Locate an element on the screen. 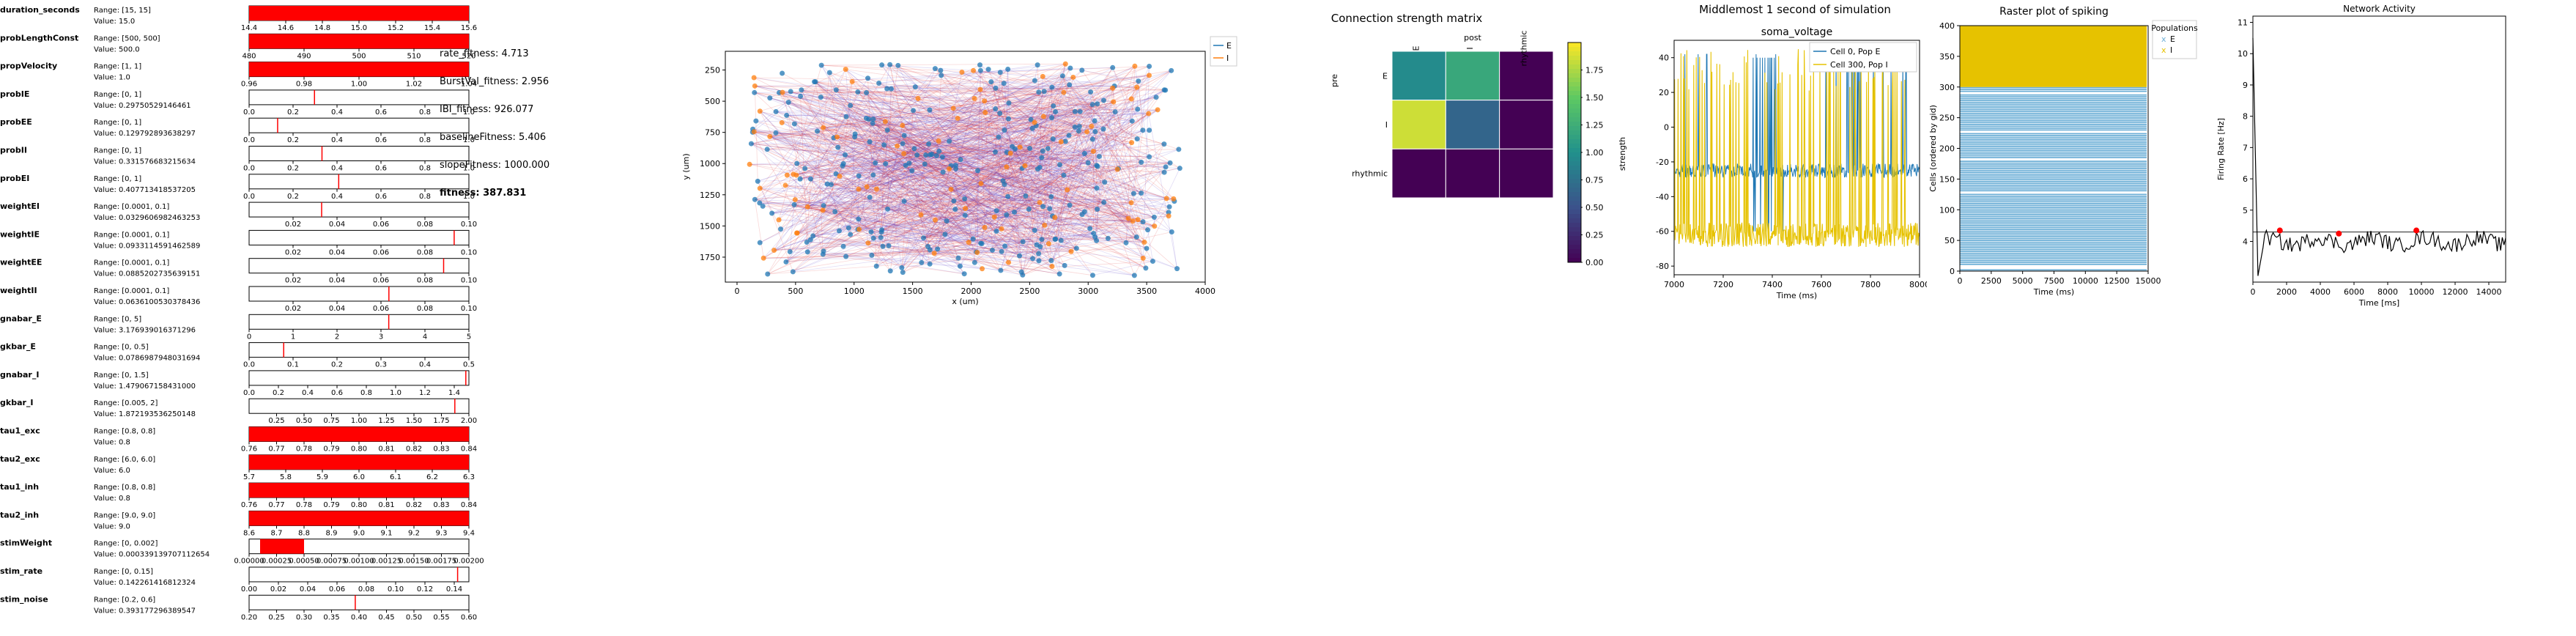  x-tick-label: 3000 is located at coordinates (1088, 291).